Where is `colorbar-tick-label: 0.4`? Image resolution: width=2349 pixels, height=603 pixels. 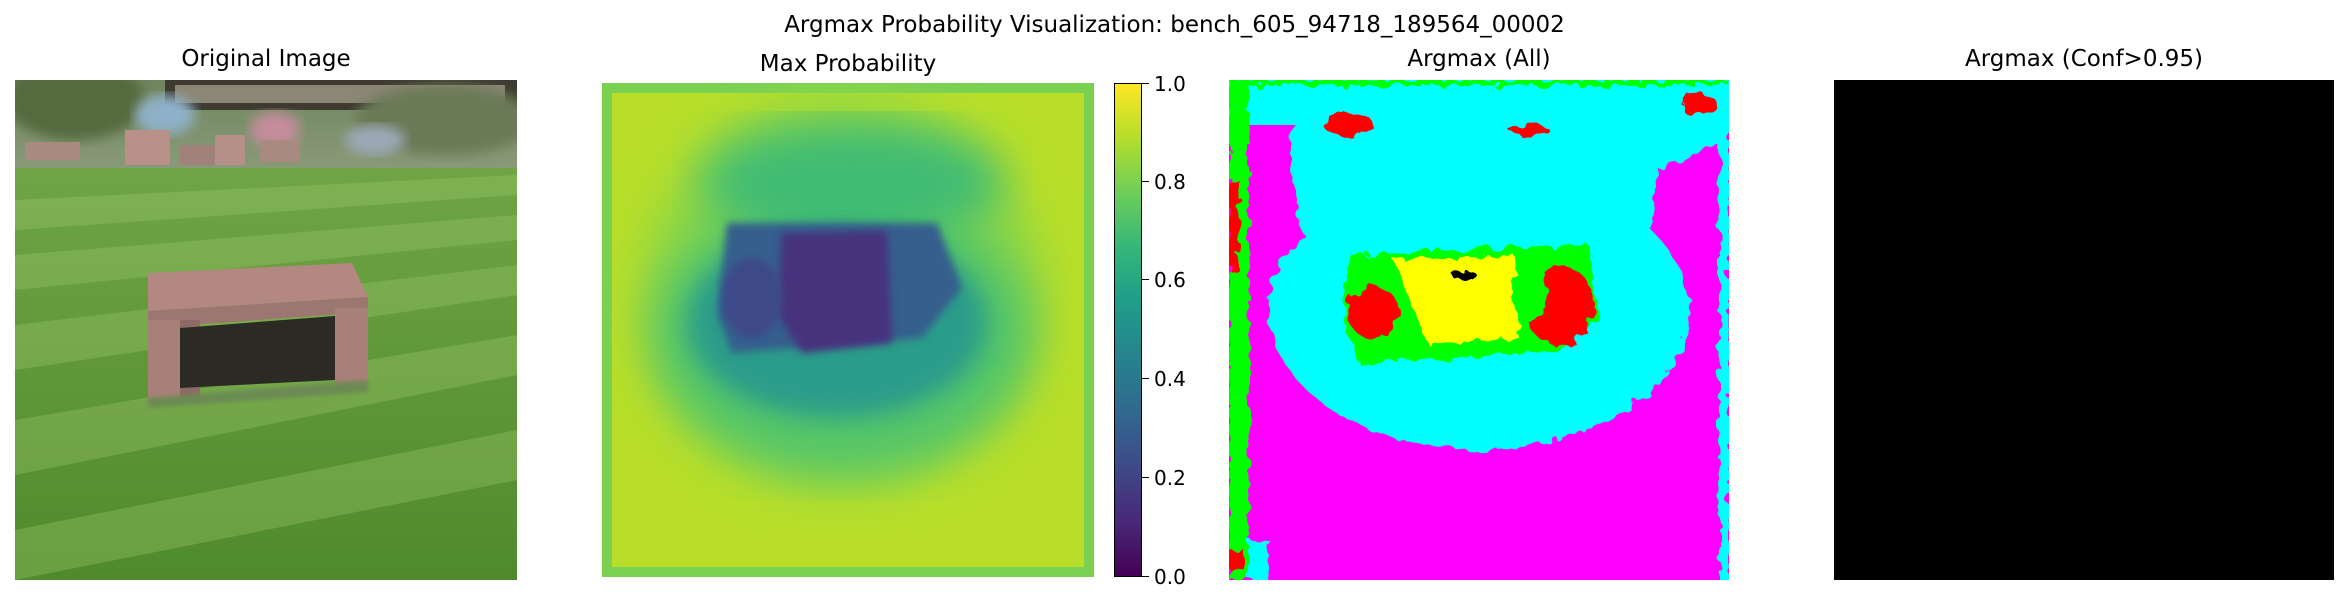 colorbar-tick-label: 0.4 is located at coordinates (1170, 379).